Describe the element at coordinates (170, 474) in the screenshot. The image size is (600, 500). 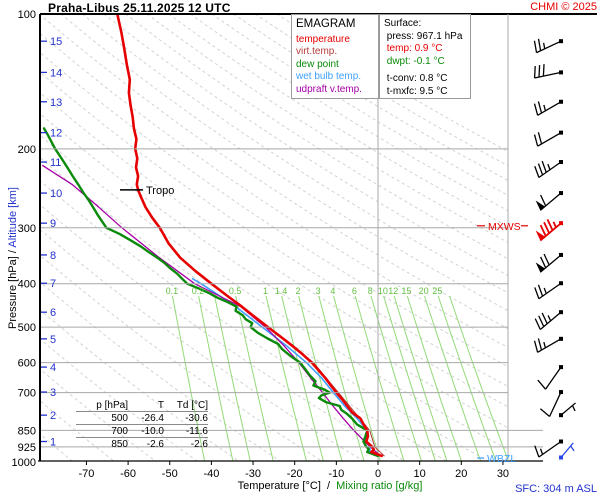
I see `temperature-tick-label: -50` at that location.